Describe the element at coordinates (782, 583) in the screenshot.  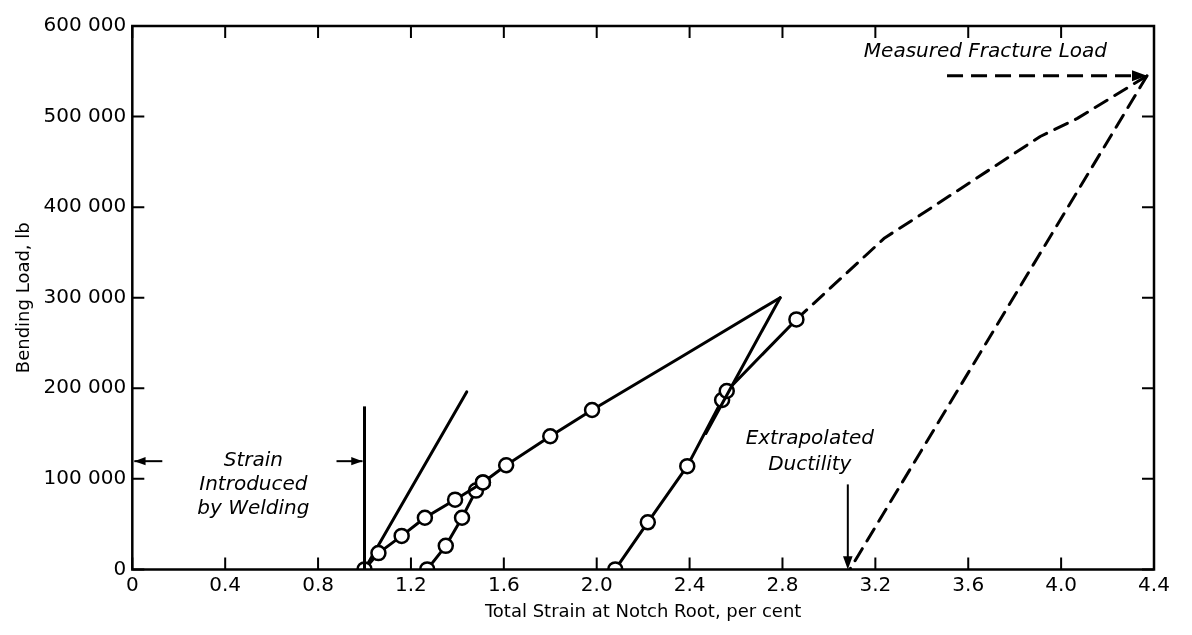
I see `x-tick-label: 2.8` at that location.